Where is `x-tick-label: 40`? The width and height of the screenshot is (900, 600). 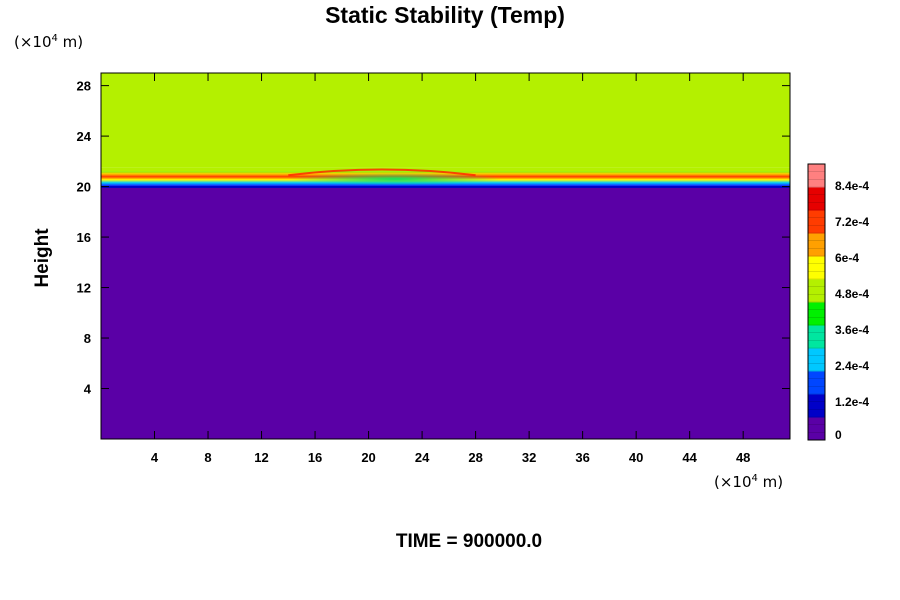
x-tick-label: 40 is located at coordinates (636, 457).